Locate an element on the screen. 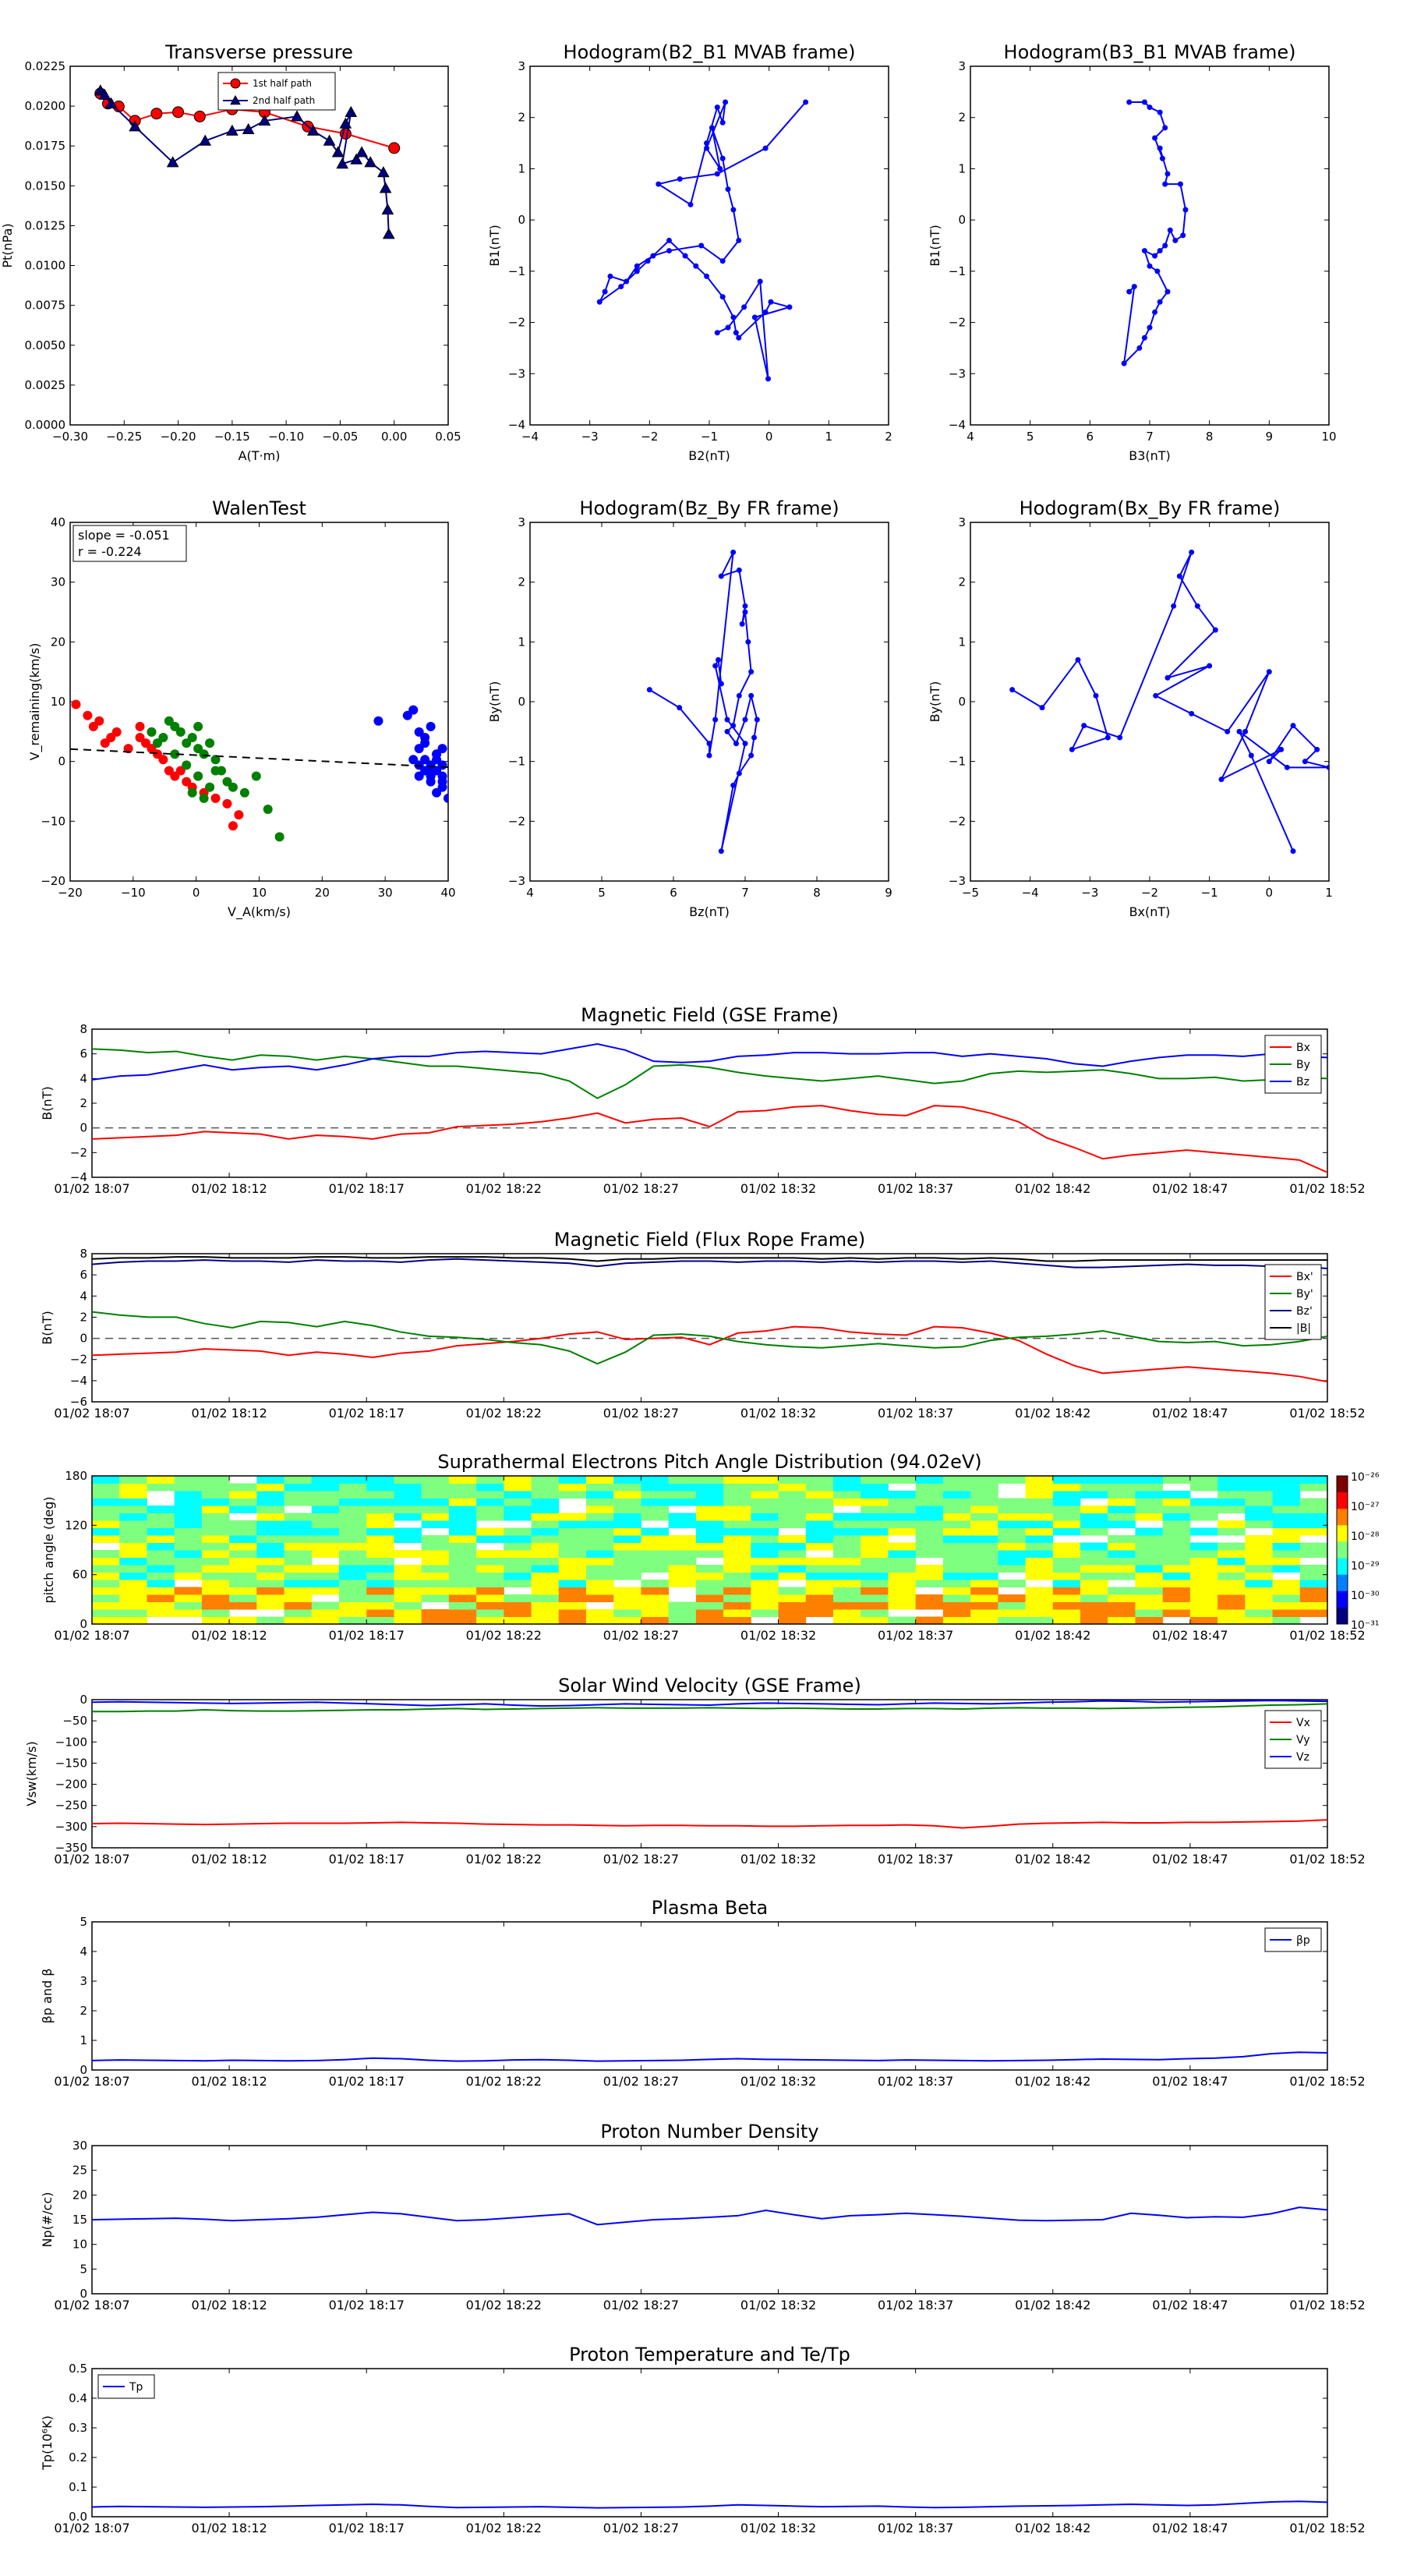  colorbar-segment is located at coordinates (1342, 1567).